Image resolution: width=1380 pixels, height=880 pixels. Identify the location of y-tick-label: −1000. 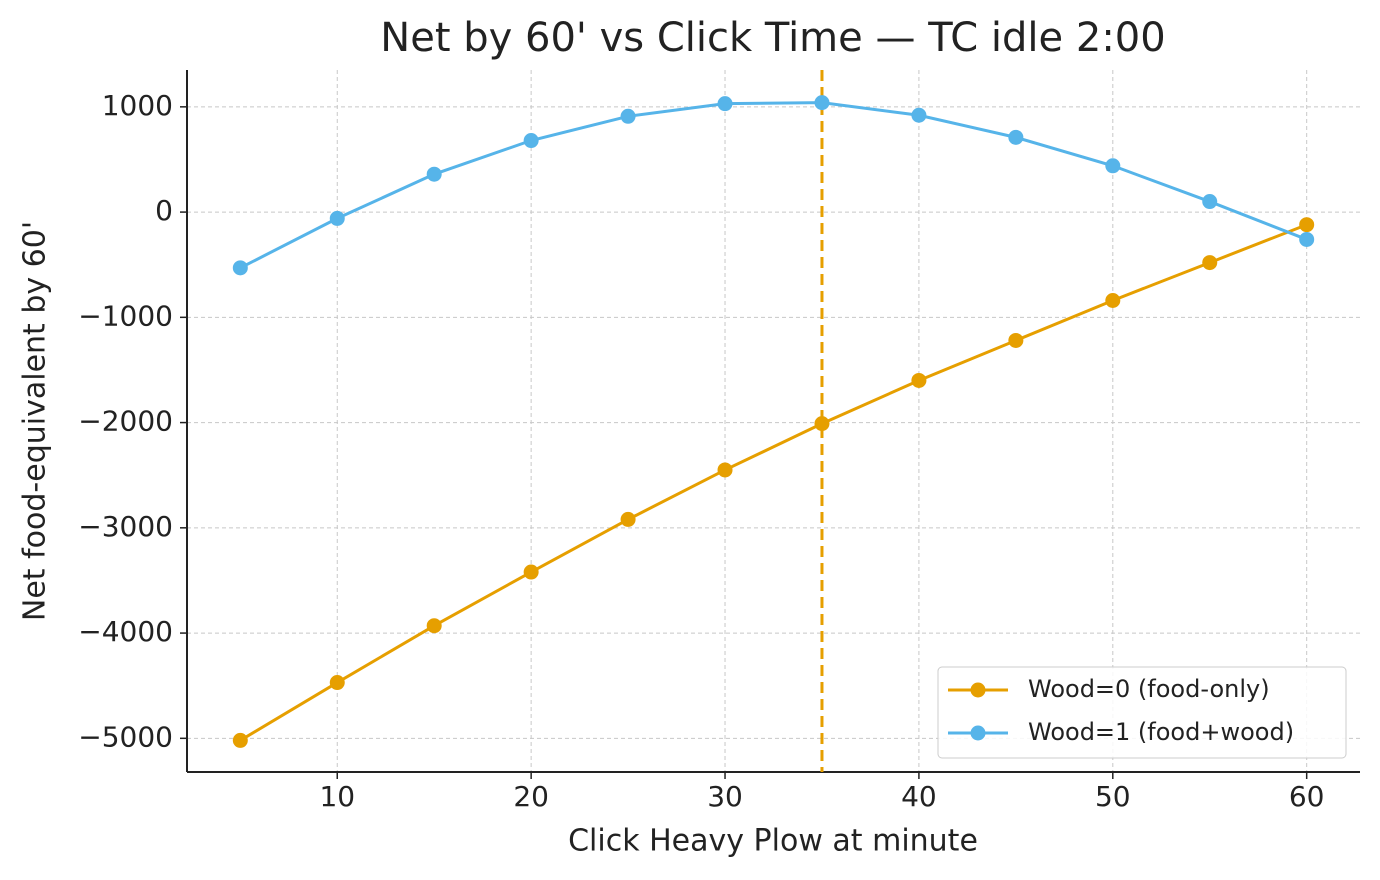
(125, 315).